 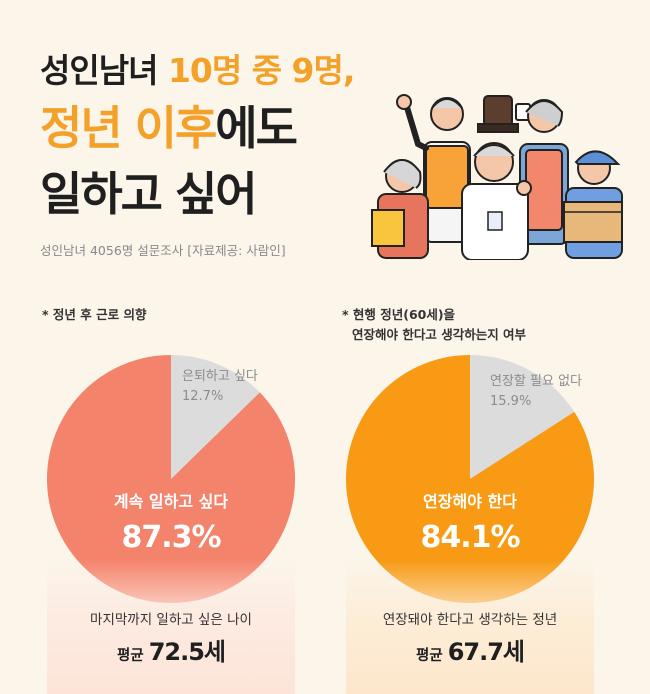 What do you see at coordinates (486, 652) in the screenshot?
I see `right-footer-value: 67.7세` at bounding box center [486, 652].